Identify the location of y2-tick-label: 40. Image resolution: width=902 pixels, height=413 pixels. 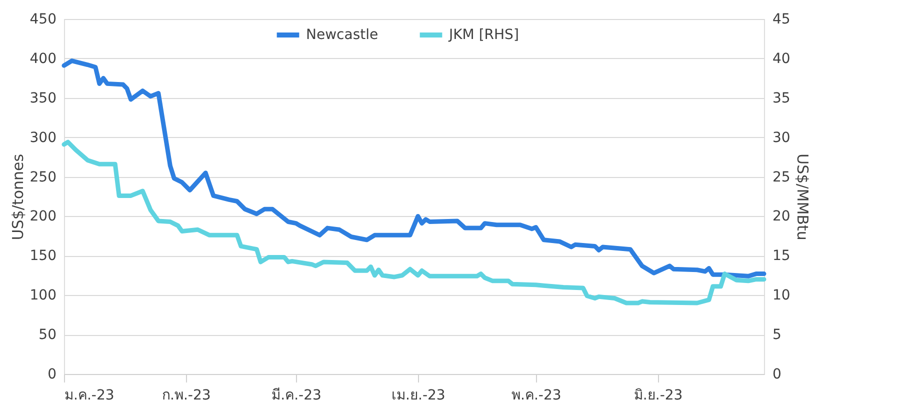
(781, 58).